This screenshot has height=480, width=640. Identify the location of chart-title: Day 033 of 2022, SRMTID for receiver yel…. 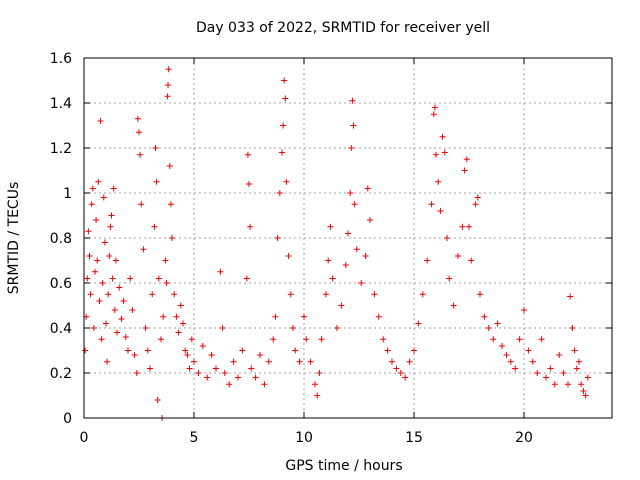
(343, 28).